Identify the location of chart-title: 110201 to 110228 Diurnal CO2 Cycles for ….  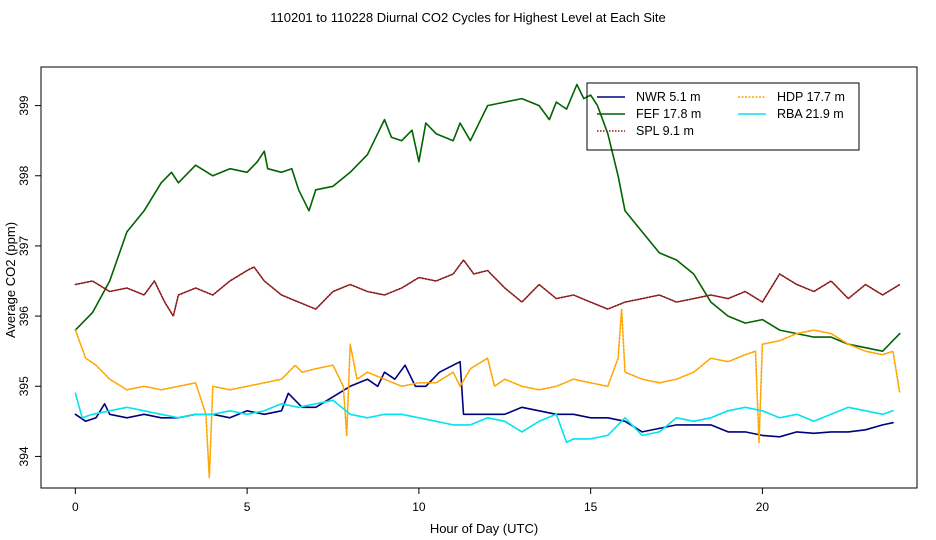
(468, 17).